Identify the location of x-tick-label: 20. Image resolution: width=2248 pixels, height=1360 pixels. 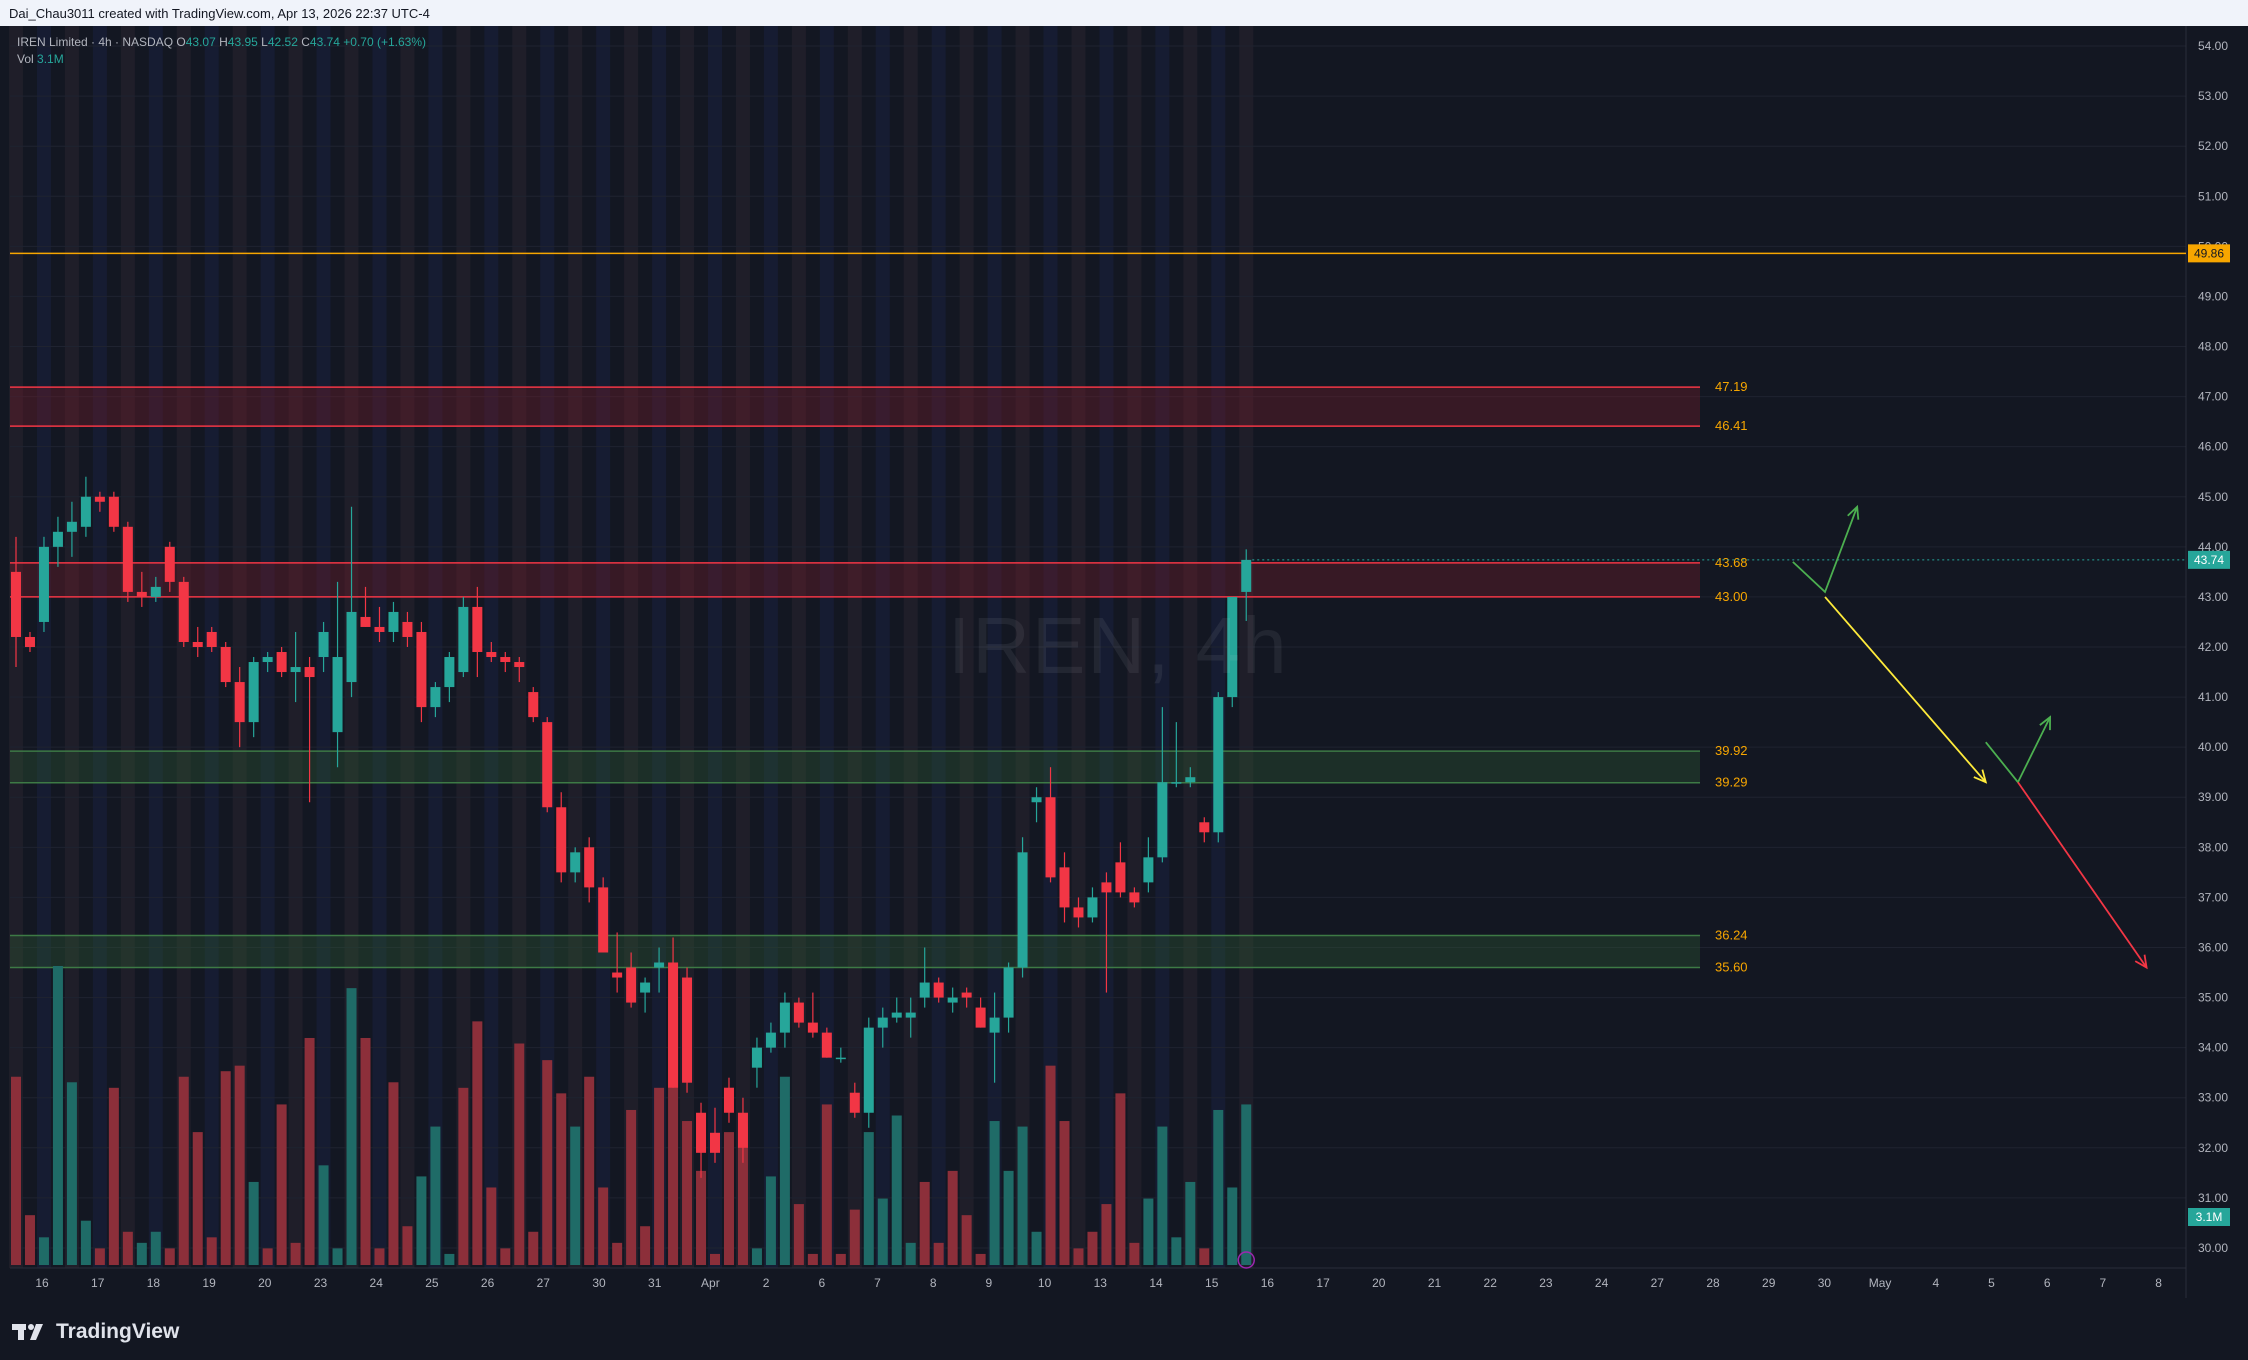
(265, 1283).